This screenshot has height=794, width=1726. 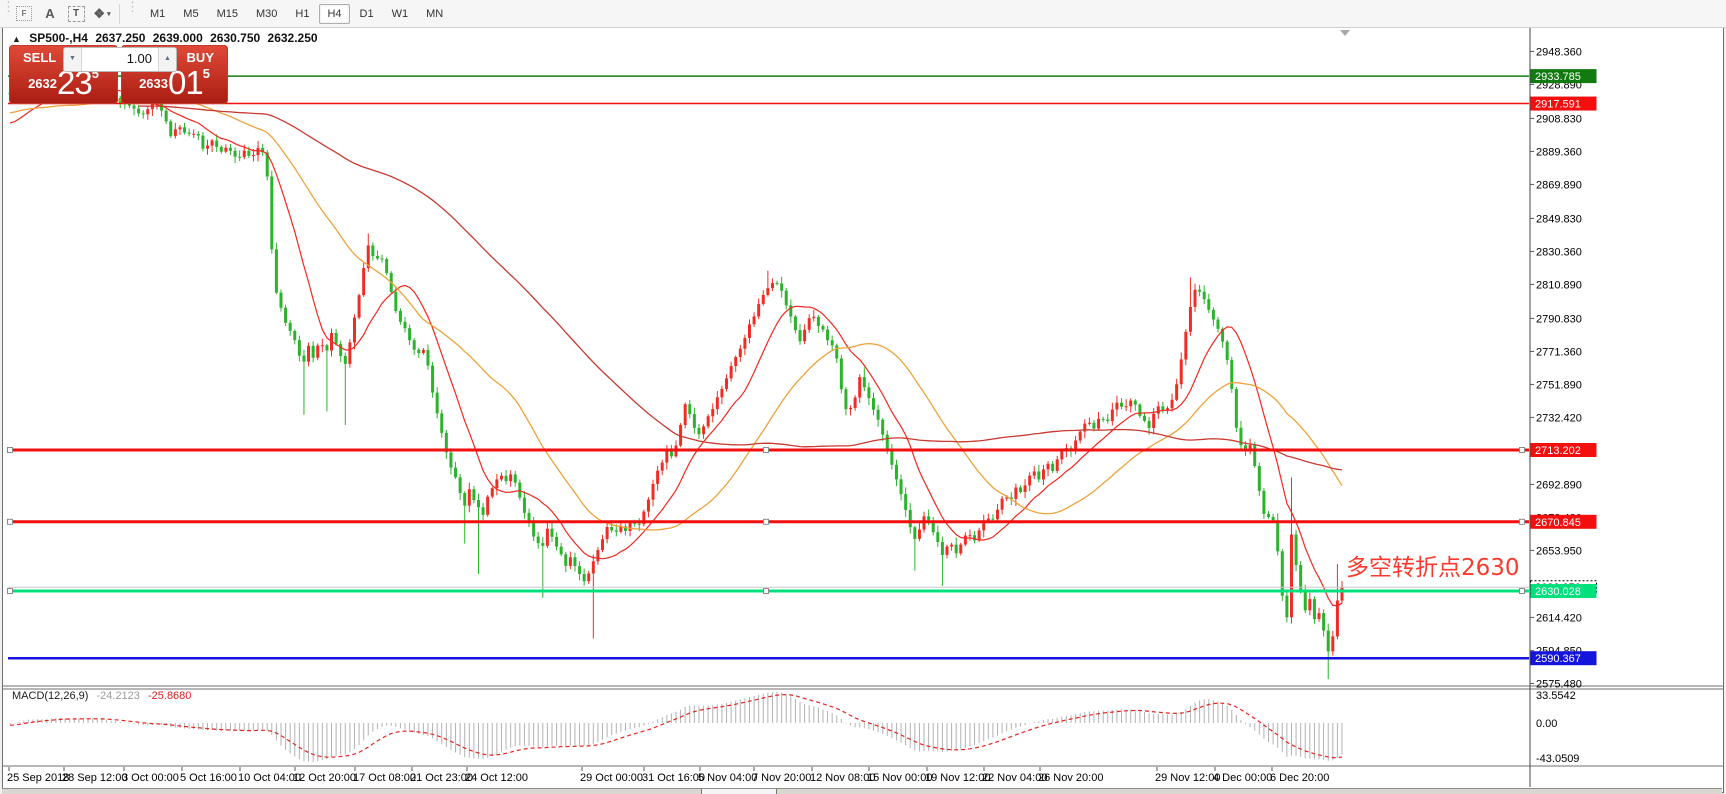 What do you see at coordinates (177, 38) in the screenshot?
I see `high-value: 2639.000` at bounding box center [177, 38].